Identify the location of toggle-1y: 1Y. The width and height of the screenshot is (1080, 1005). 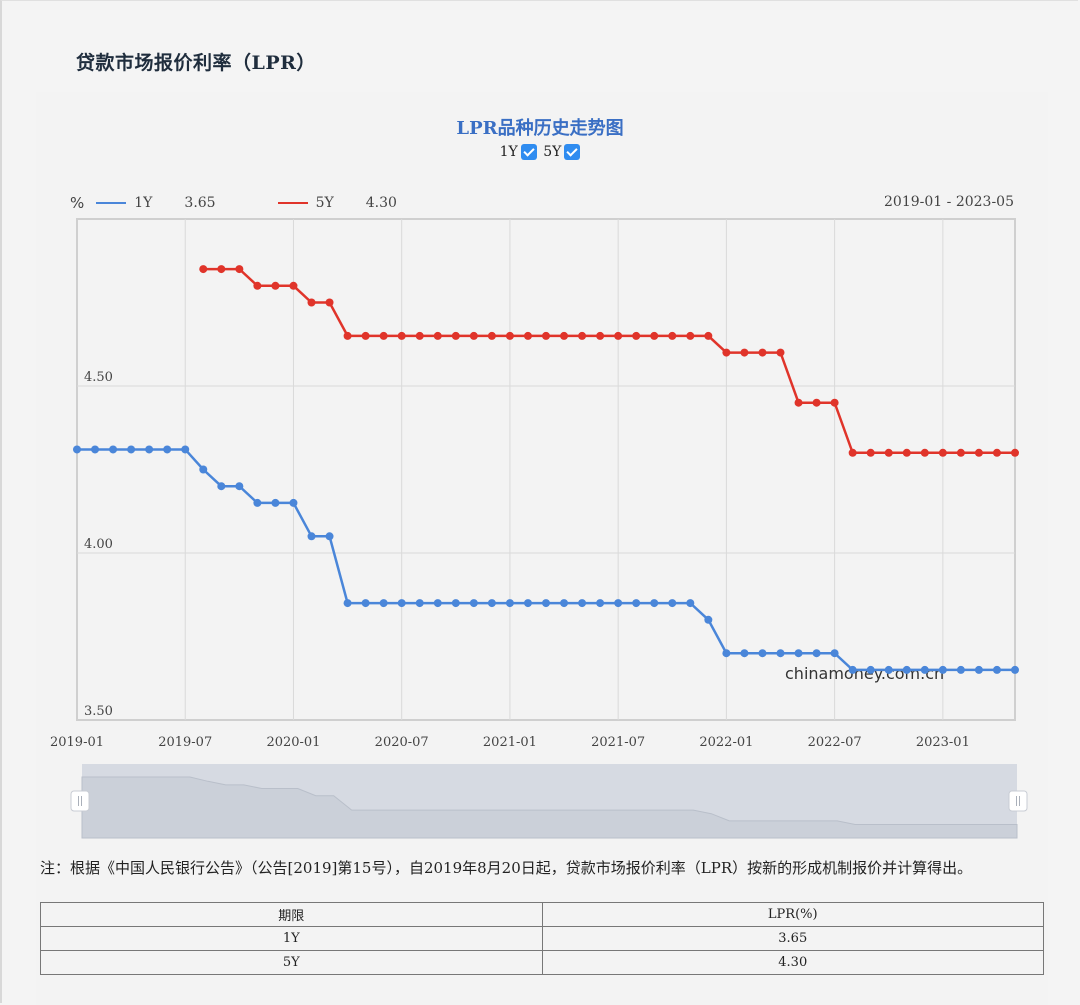
(518, 152).